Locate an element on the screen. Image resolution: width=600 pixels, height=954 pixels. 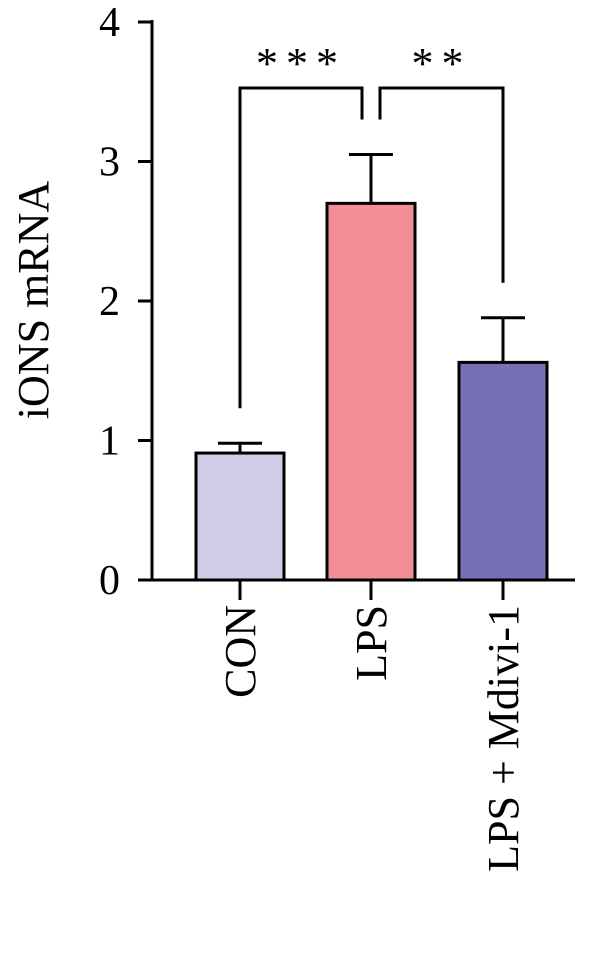
y-tick-label: 0 is located at coordinates (109, 581).